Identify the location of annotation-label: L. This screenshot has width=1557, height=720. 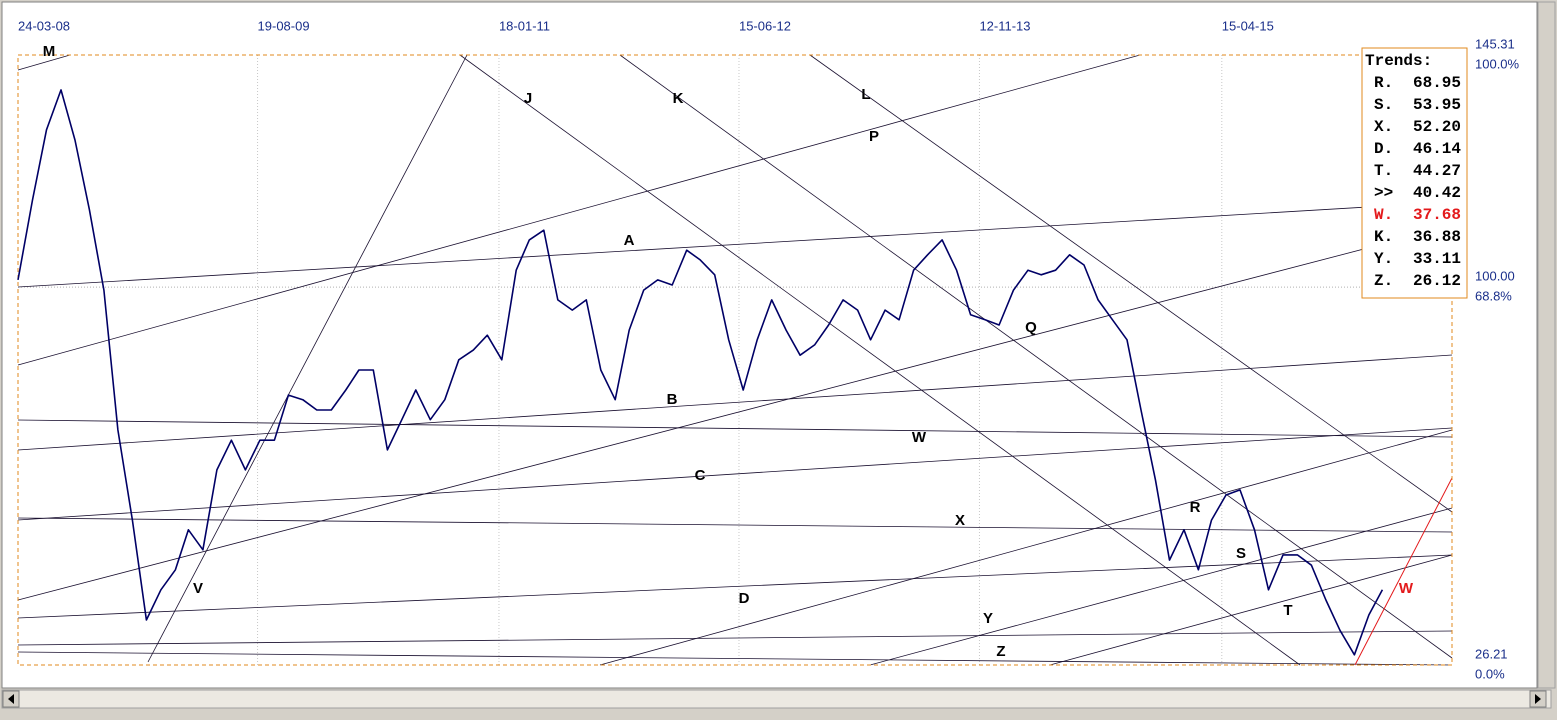
(865, 94).